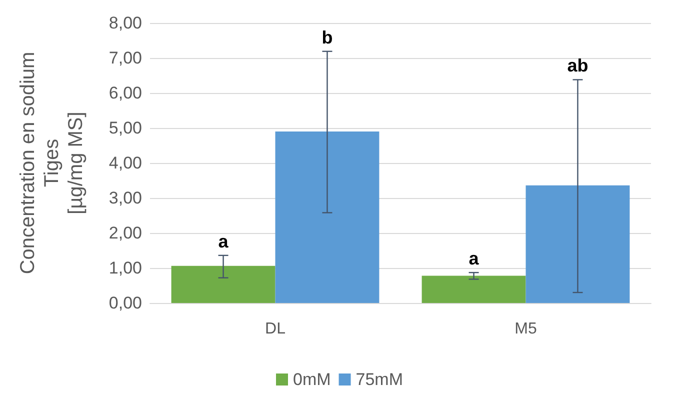 This screenshot has height=403, width=679. What do you see at coordinates (275, 329) in the screenshot?
I see `x-tick-label: DL` at bounding box center [275, 329].